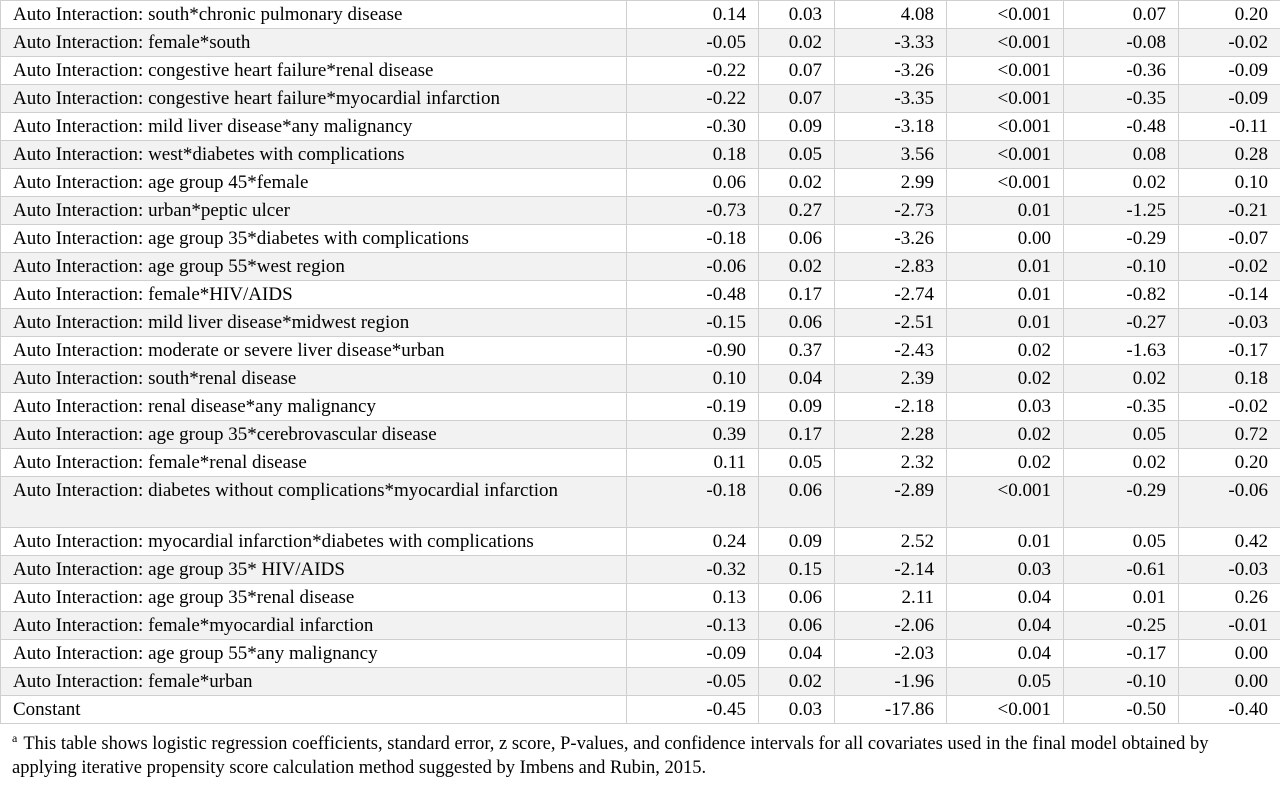 Image resolution: width=1280 pixels, height=805 pixels. Describe the element at coordinates (796, 434) in the screenshot. I see `standard-error-cell: 0.17` at that location.